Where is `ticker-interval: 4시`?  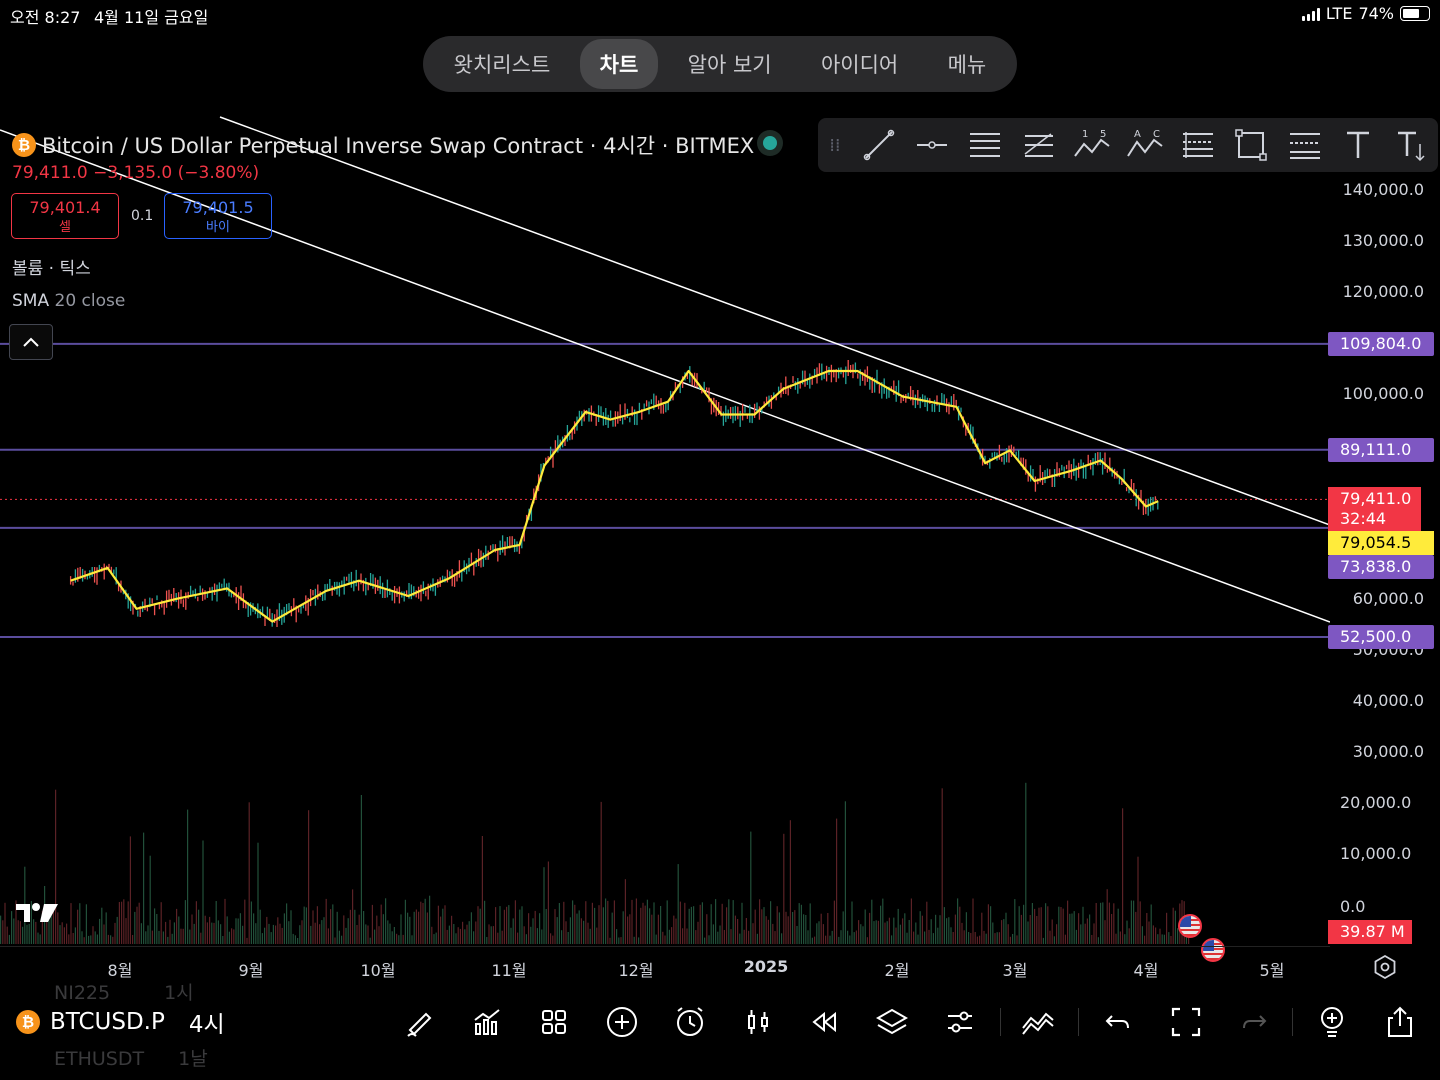 ticker-interval: 4시 is located at coordinates (206, 1025).